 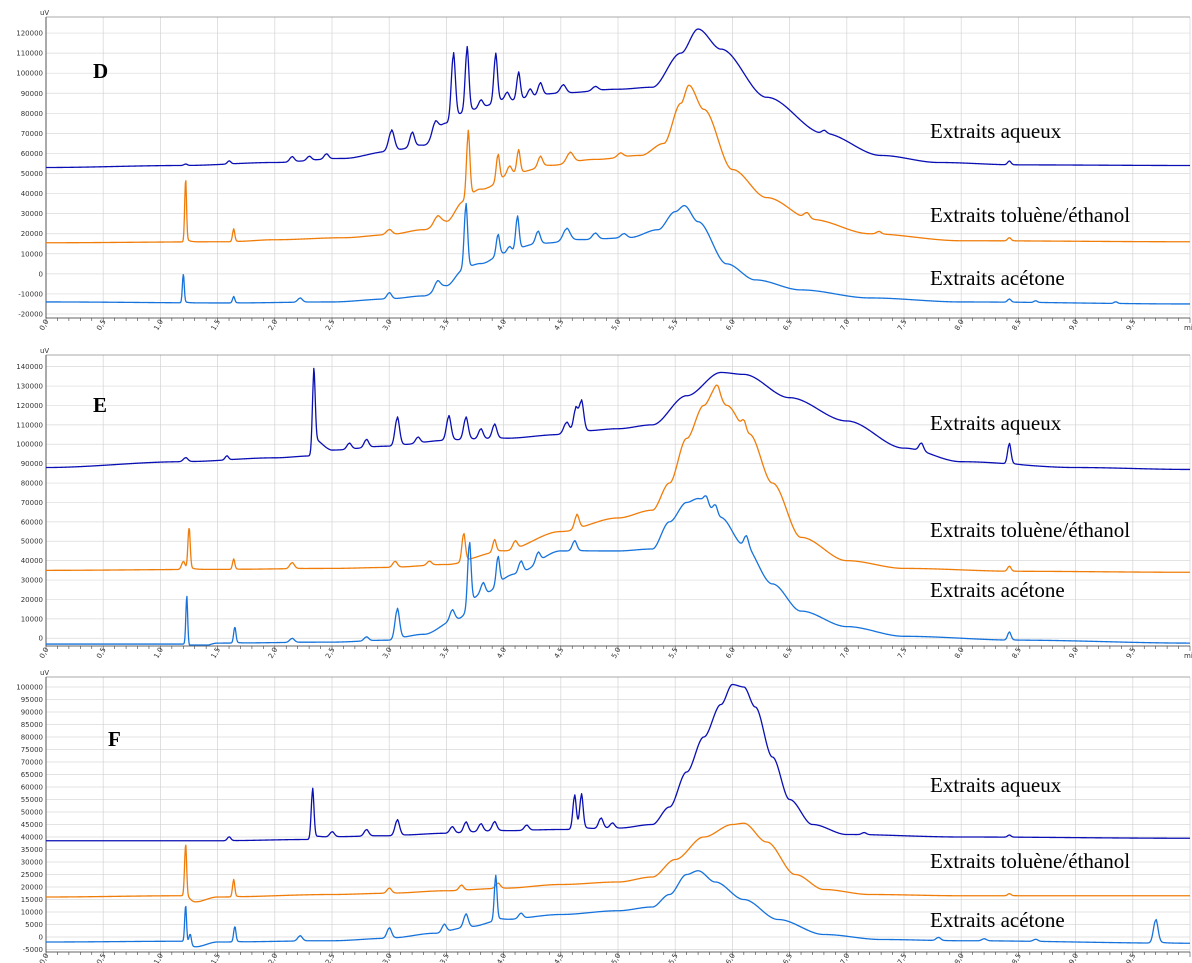 What do you see at coordinates (330, 957) in the screenshot?
I see `x-tick-label: 2,5` at bounding box center [330, 957].